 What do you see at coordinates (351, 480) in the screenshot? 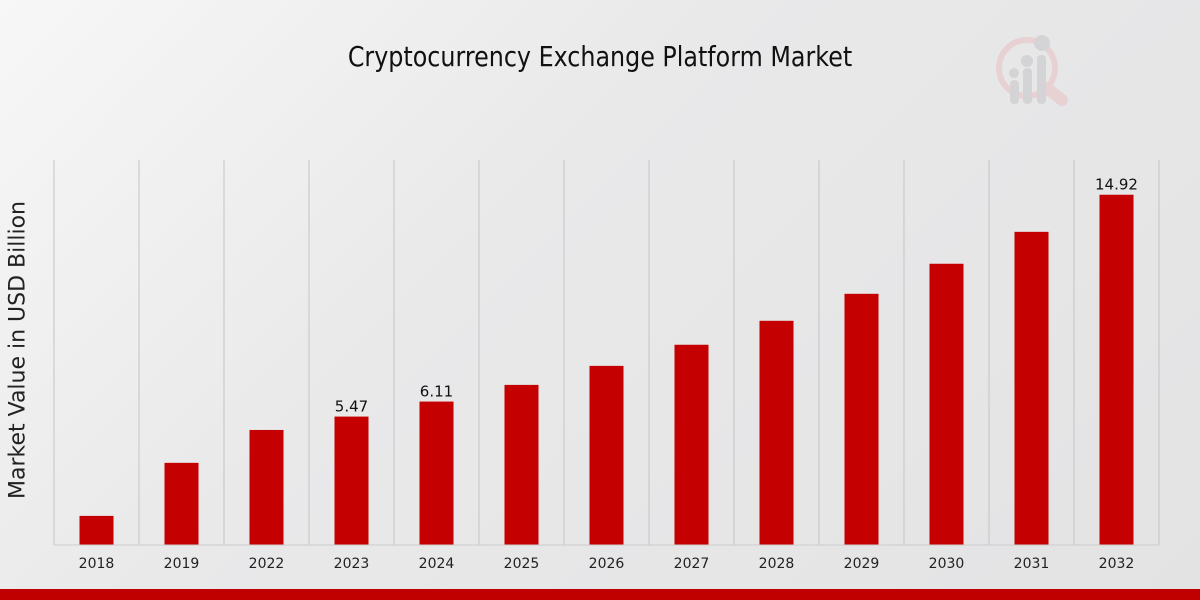
I see `bar-2023` at bounding box center [351, 480].